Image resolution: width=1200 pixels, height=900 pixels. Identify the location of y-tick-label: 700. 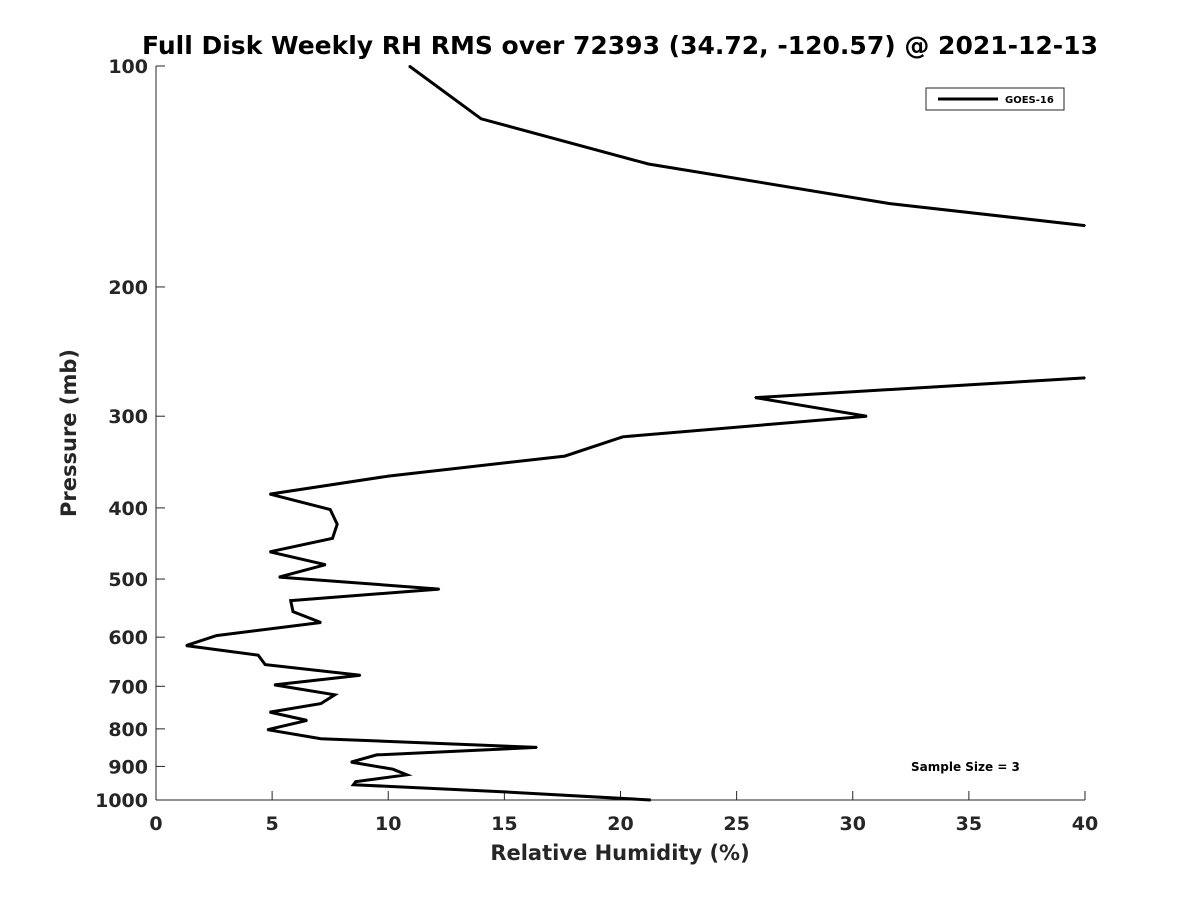
(128, 687).